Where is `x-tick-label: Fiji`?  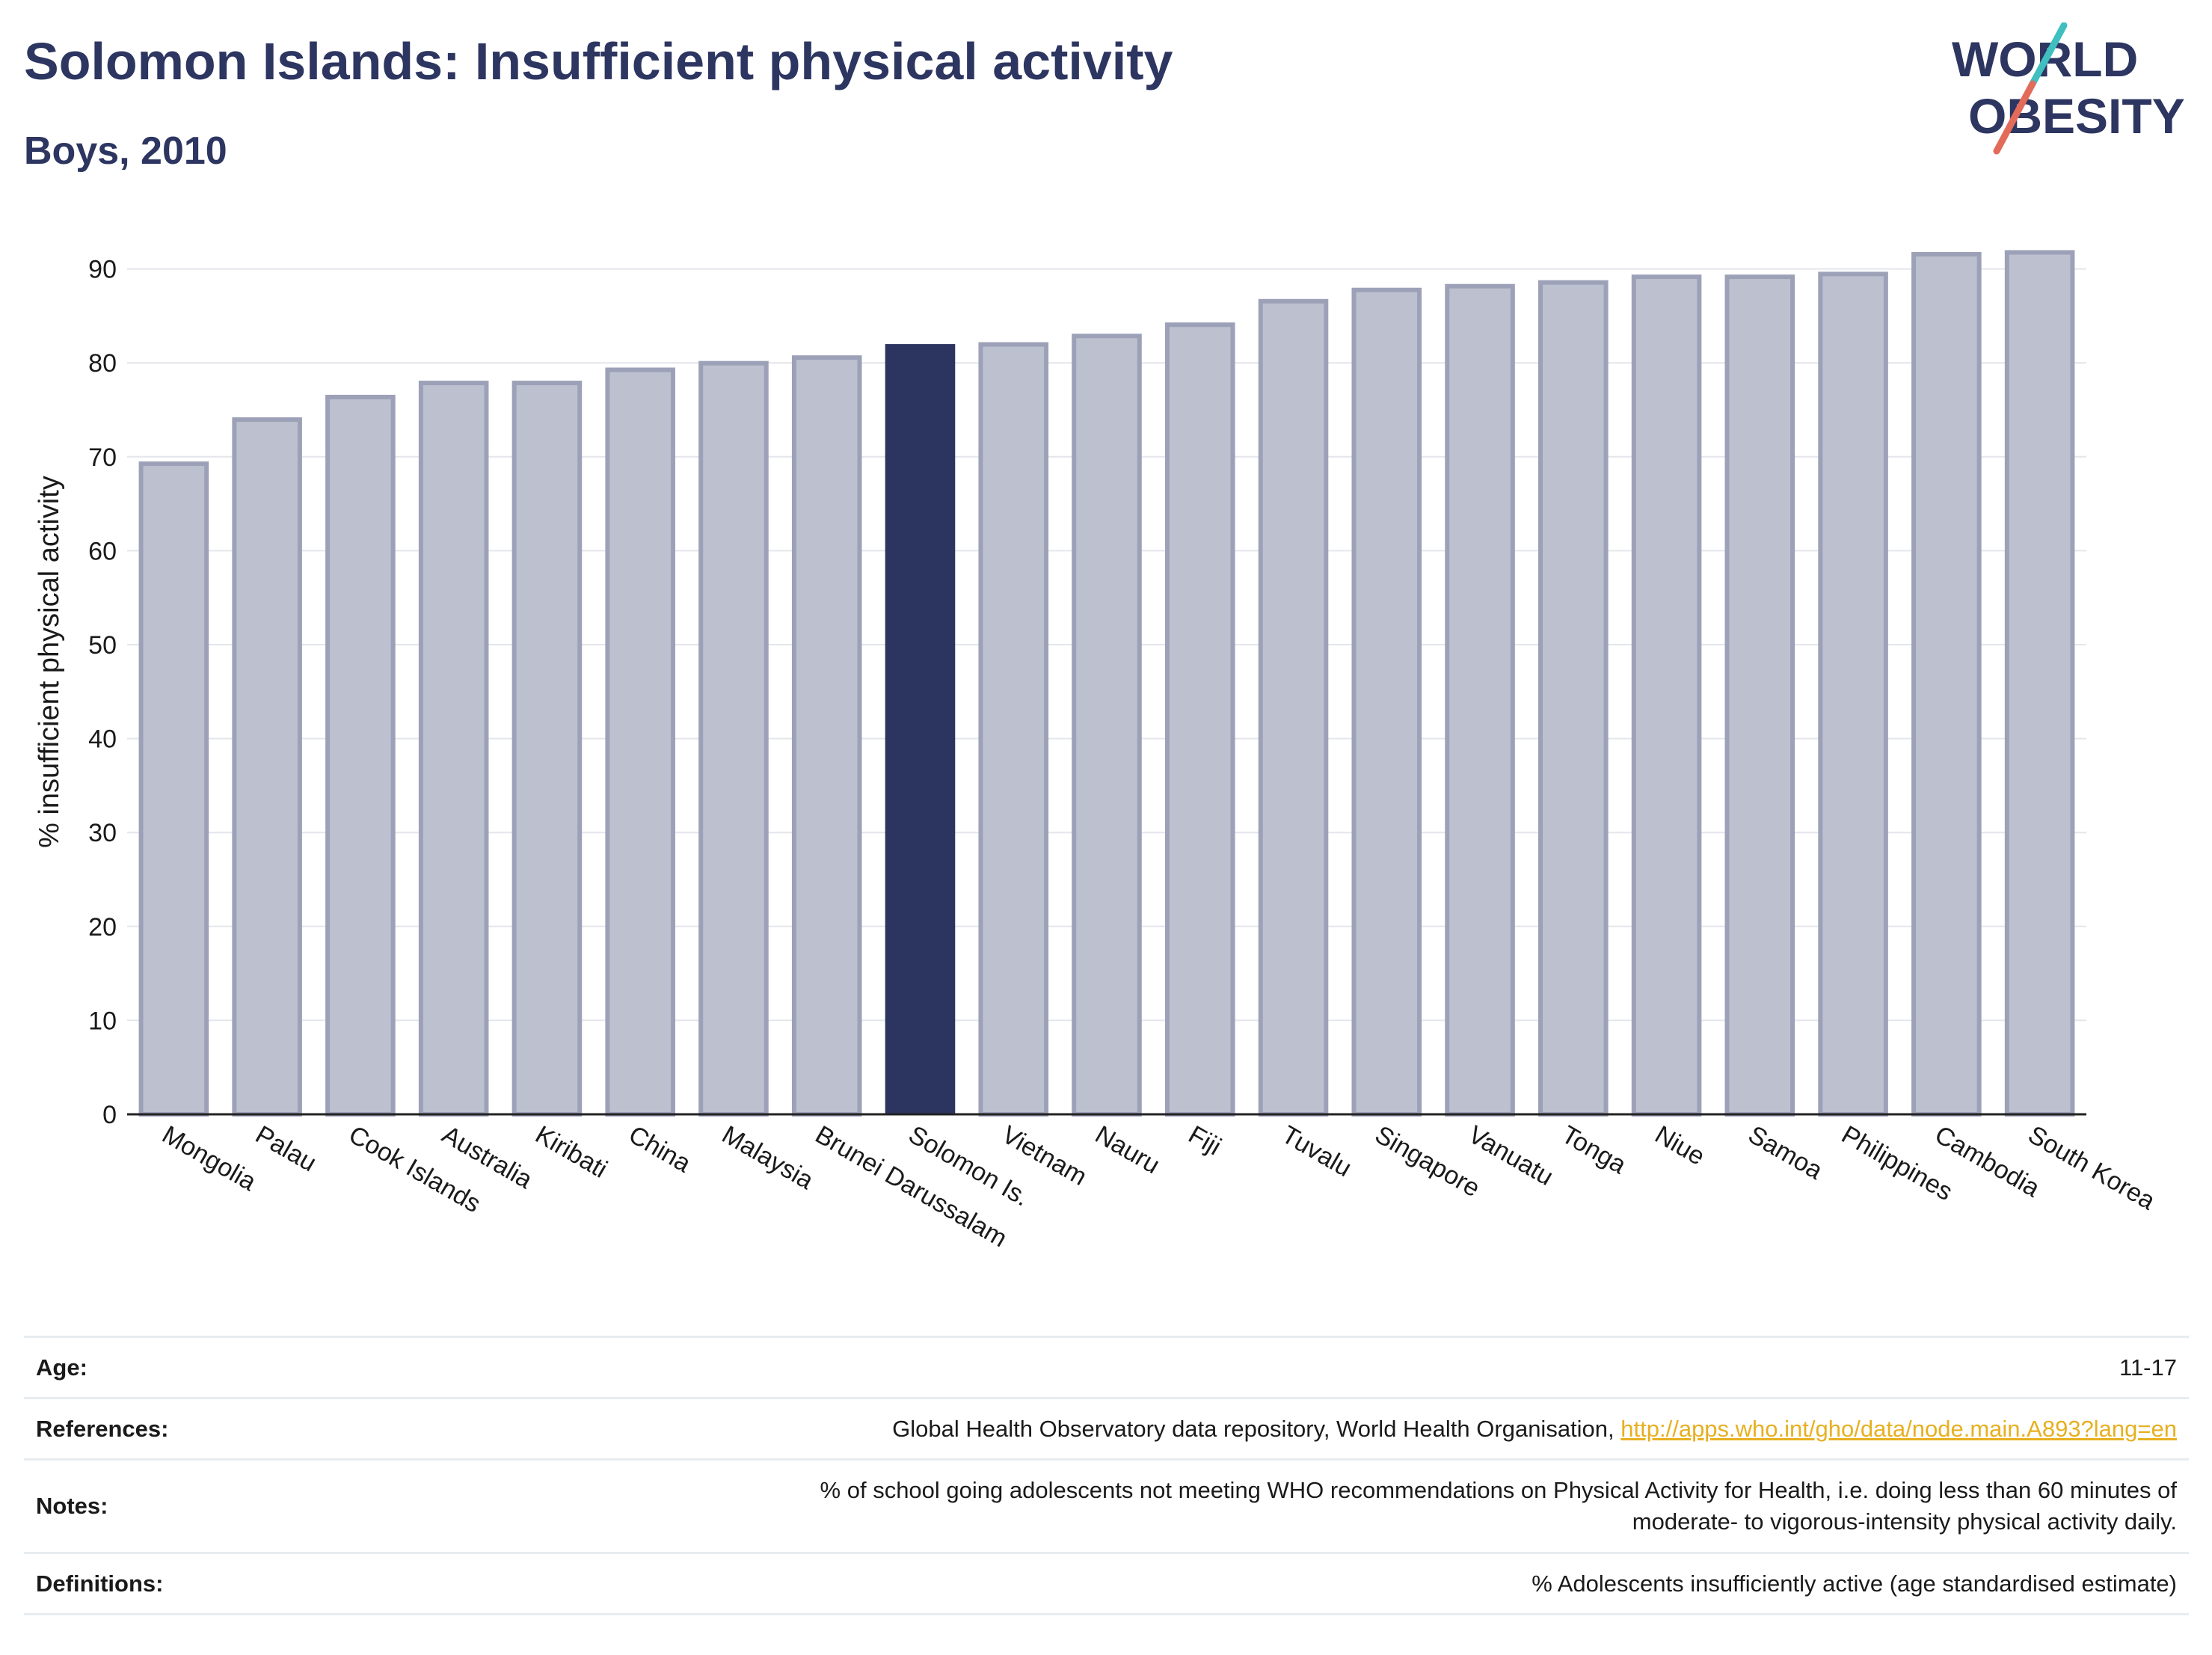 x-tick-label: Fiji is located at coordinates (1205, 1140).